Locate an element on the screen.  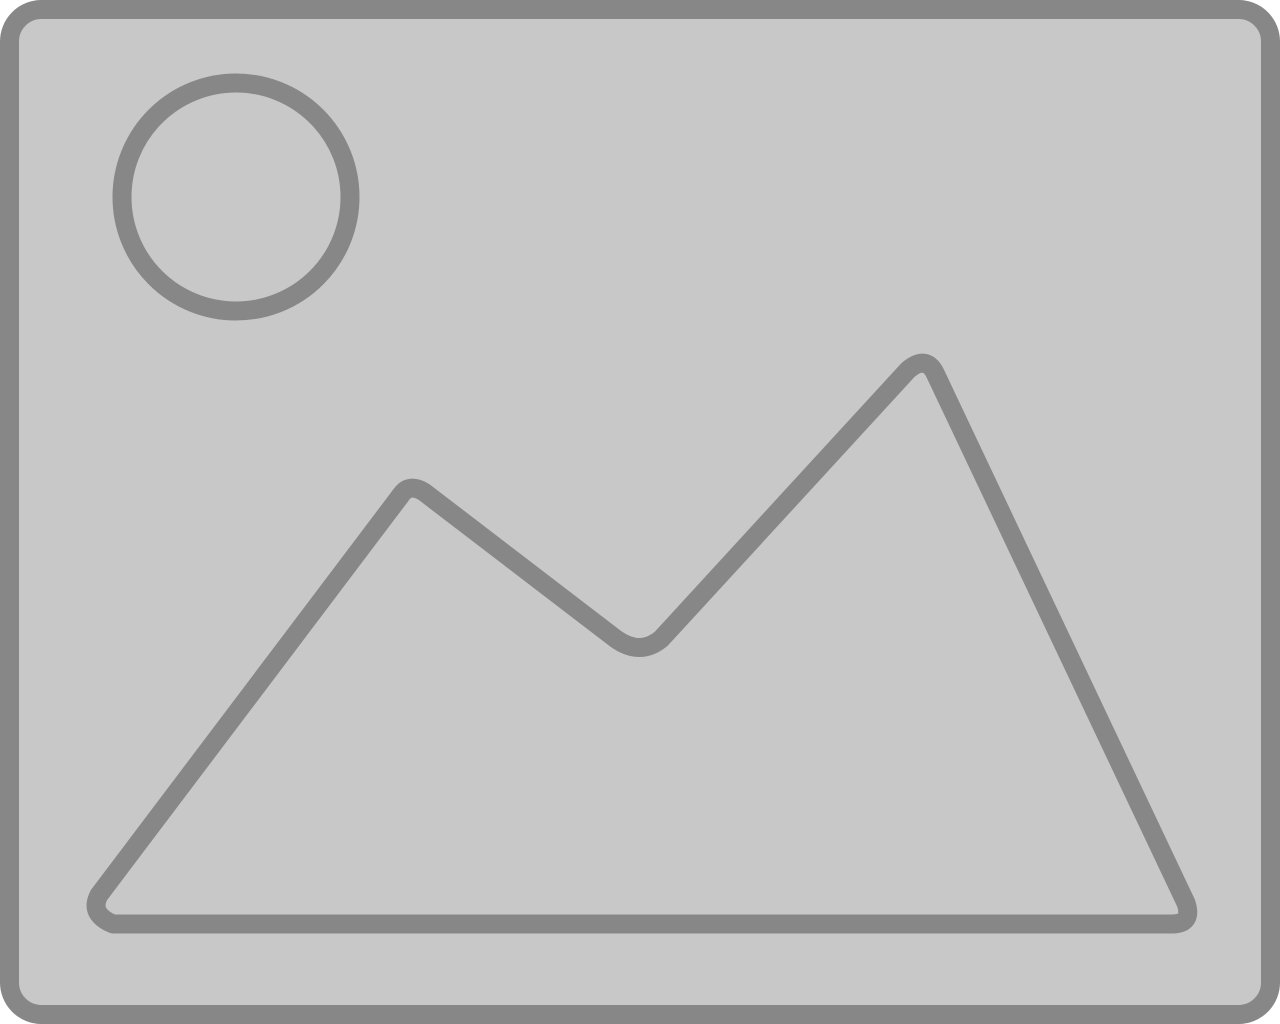
sun-circle-icon is located at coordinates (236, 197).